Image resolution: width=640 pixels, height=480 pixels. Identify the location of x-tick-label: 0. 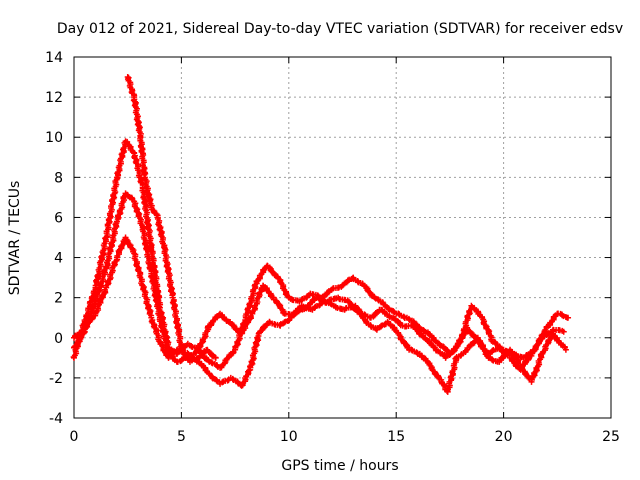
(74, 437).